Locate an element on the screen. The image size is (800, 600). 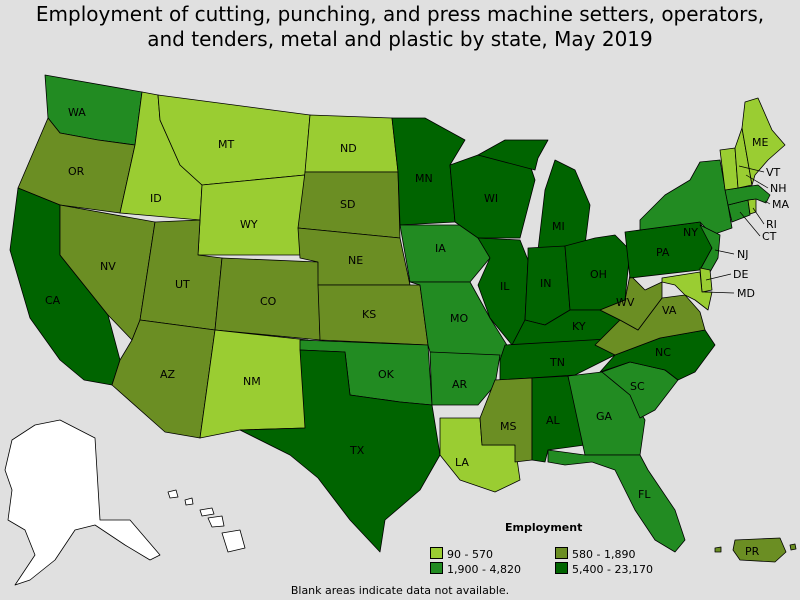
label-wv: WV is located at coordinates (625, 302).